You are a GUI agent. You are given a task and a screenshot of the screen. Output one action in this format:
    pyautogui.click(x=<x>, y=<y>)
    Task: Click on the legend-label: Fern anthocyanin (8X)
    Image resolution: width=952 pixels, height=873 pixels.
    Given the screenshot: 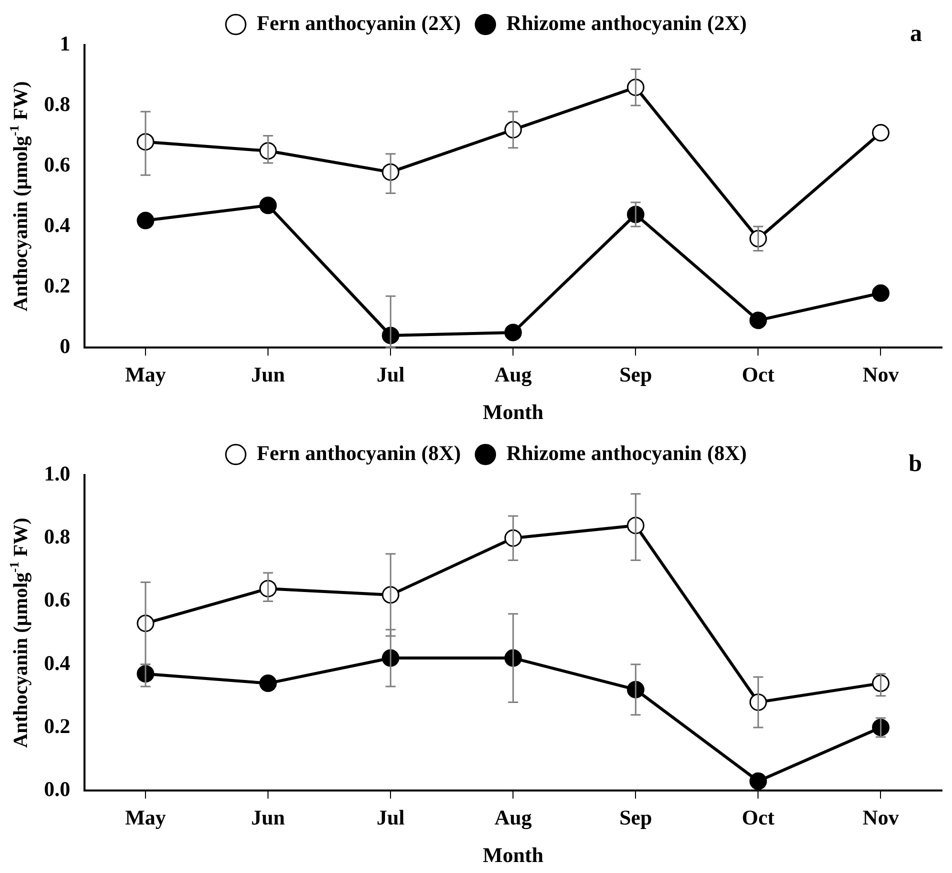 What is the action you would take?
    pyautogui.click(x=358, y=452)
    